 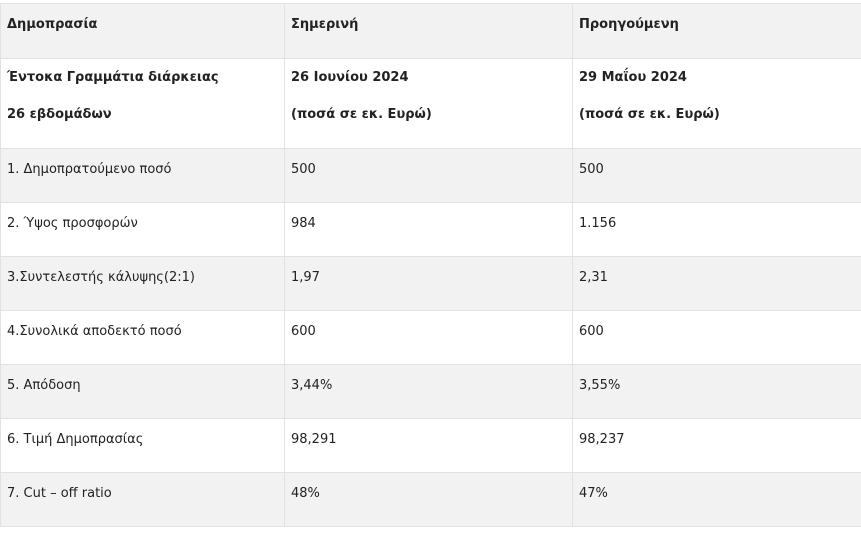 I want to click on subheader-current-date: 26 Ιουνίου 2024 (ποσά σε εκ. Ευρώ), so click(x=428, y=103).